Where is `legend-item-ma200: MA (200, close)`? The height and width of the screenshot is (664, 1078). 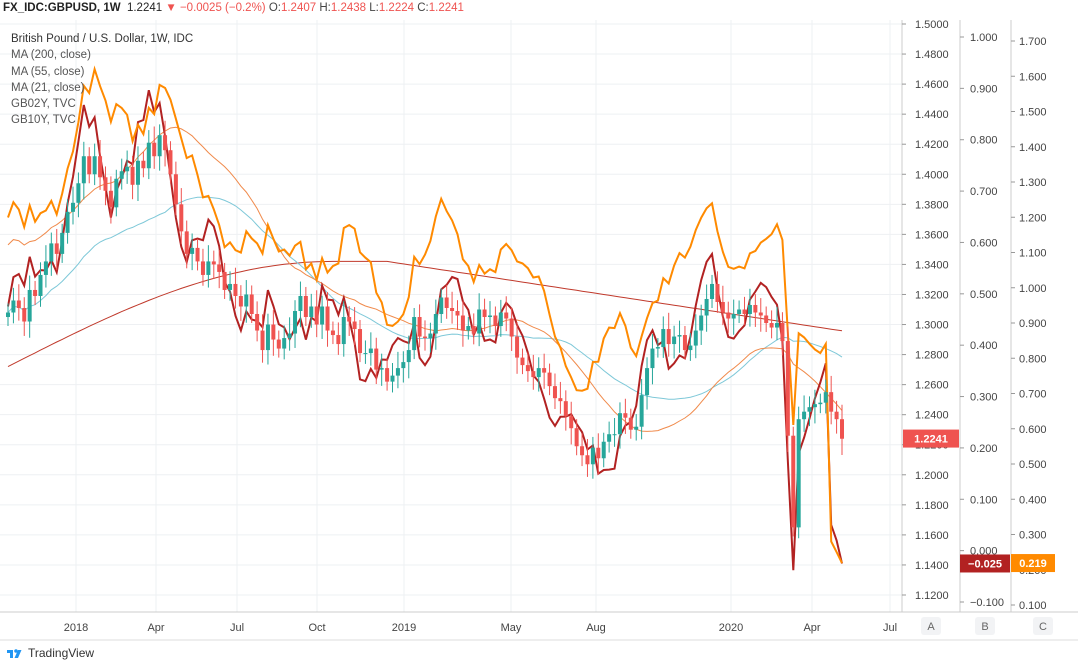
legend-item-ma200: MA (200, close) is located at coordinates (51, 55).